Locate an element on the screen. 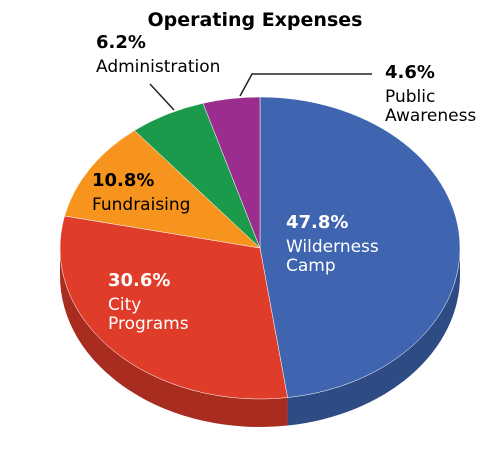 This screenshot has width=497, height=453. category-label: City Programs is located at coordinates (148, 314).